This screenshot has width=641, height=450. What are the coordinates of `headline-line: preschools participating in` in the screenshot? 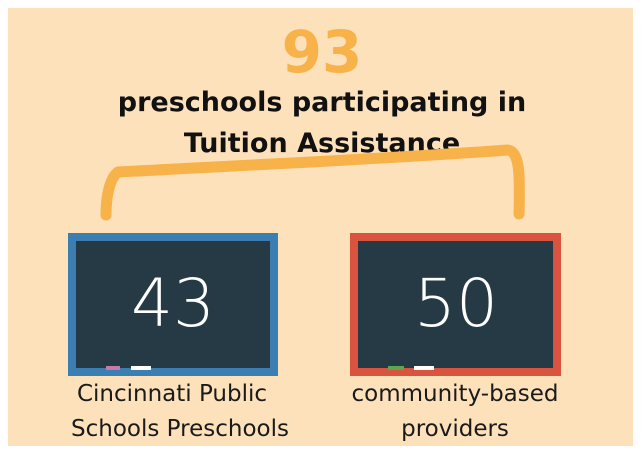 It's located at (322, 102).